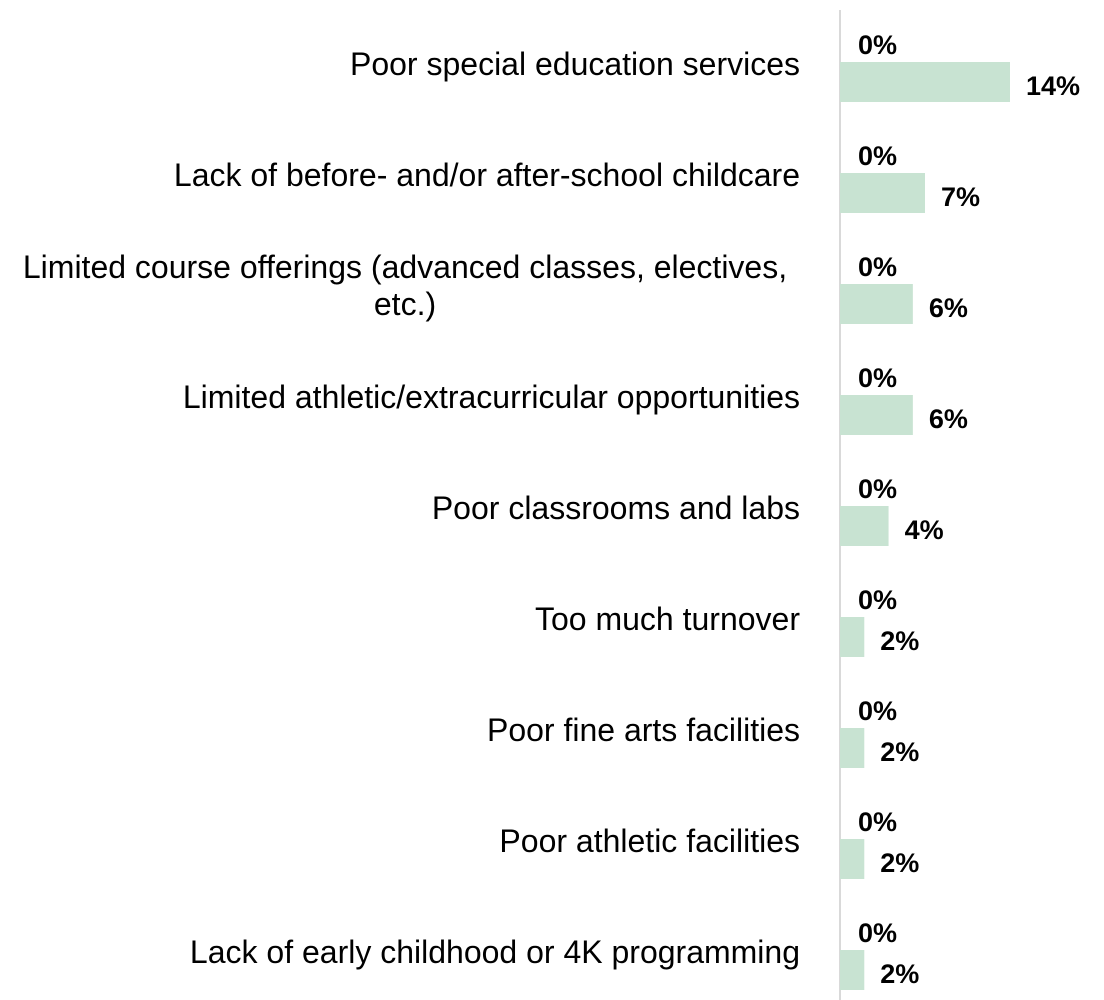  What do you see at coordinates (649, 840) in the screenshot?
I see `category-label: Poor athletic facilities` at bounding box center [649, 840].